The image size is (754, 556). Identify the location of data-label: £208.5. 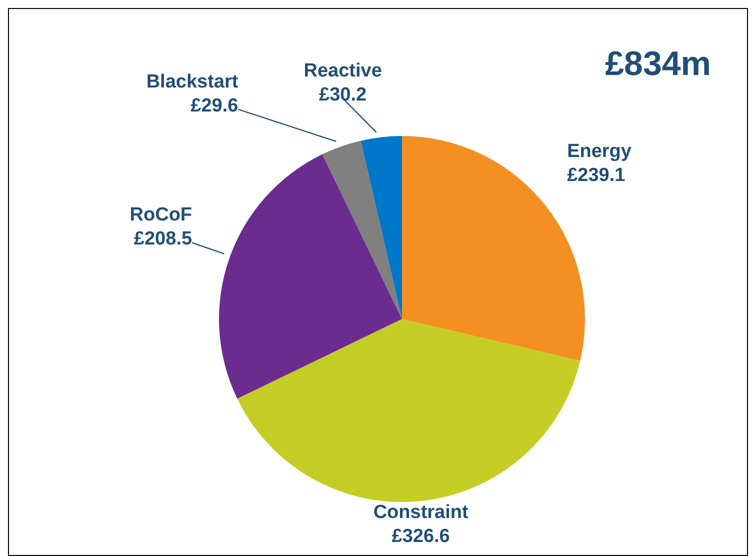
(163, 239).